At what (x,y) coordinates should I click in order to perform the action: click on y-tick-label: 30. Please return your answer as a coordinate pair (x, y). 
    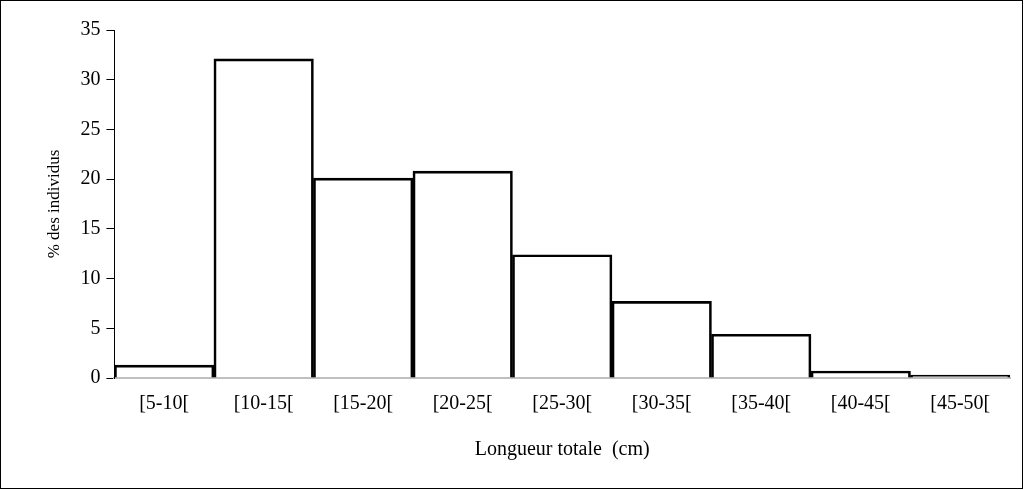
    Looking at the image, I should click on (90, 77).